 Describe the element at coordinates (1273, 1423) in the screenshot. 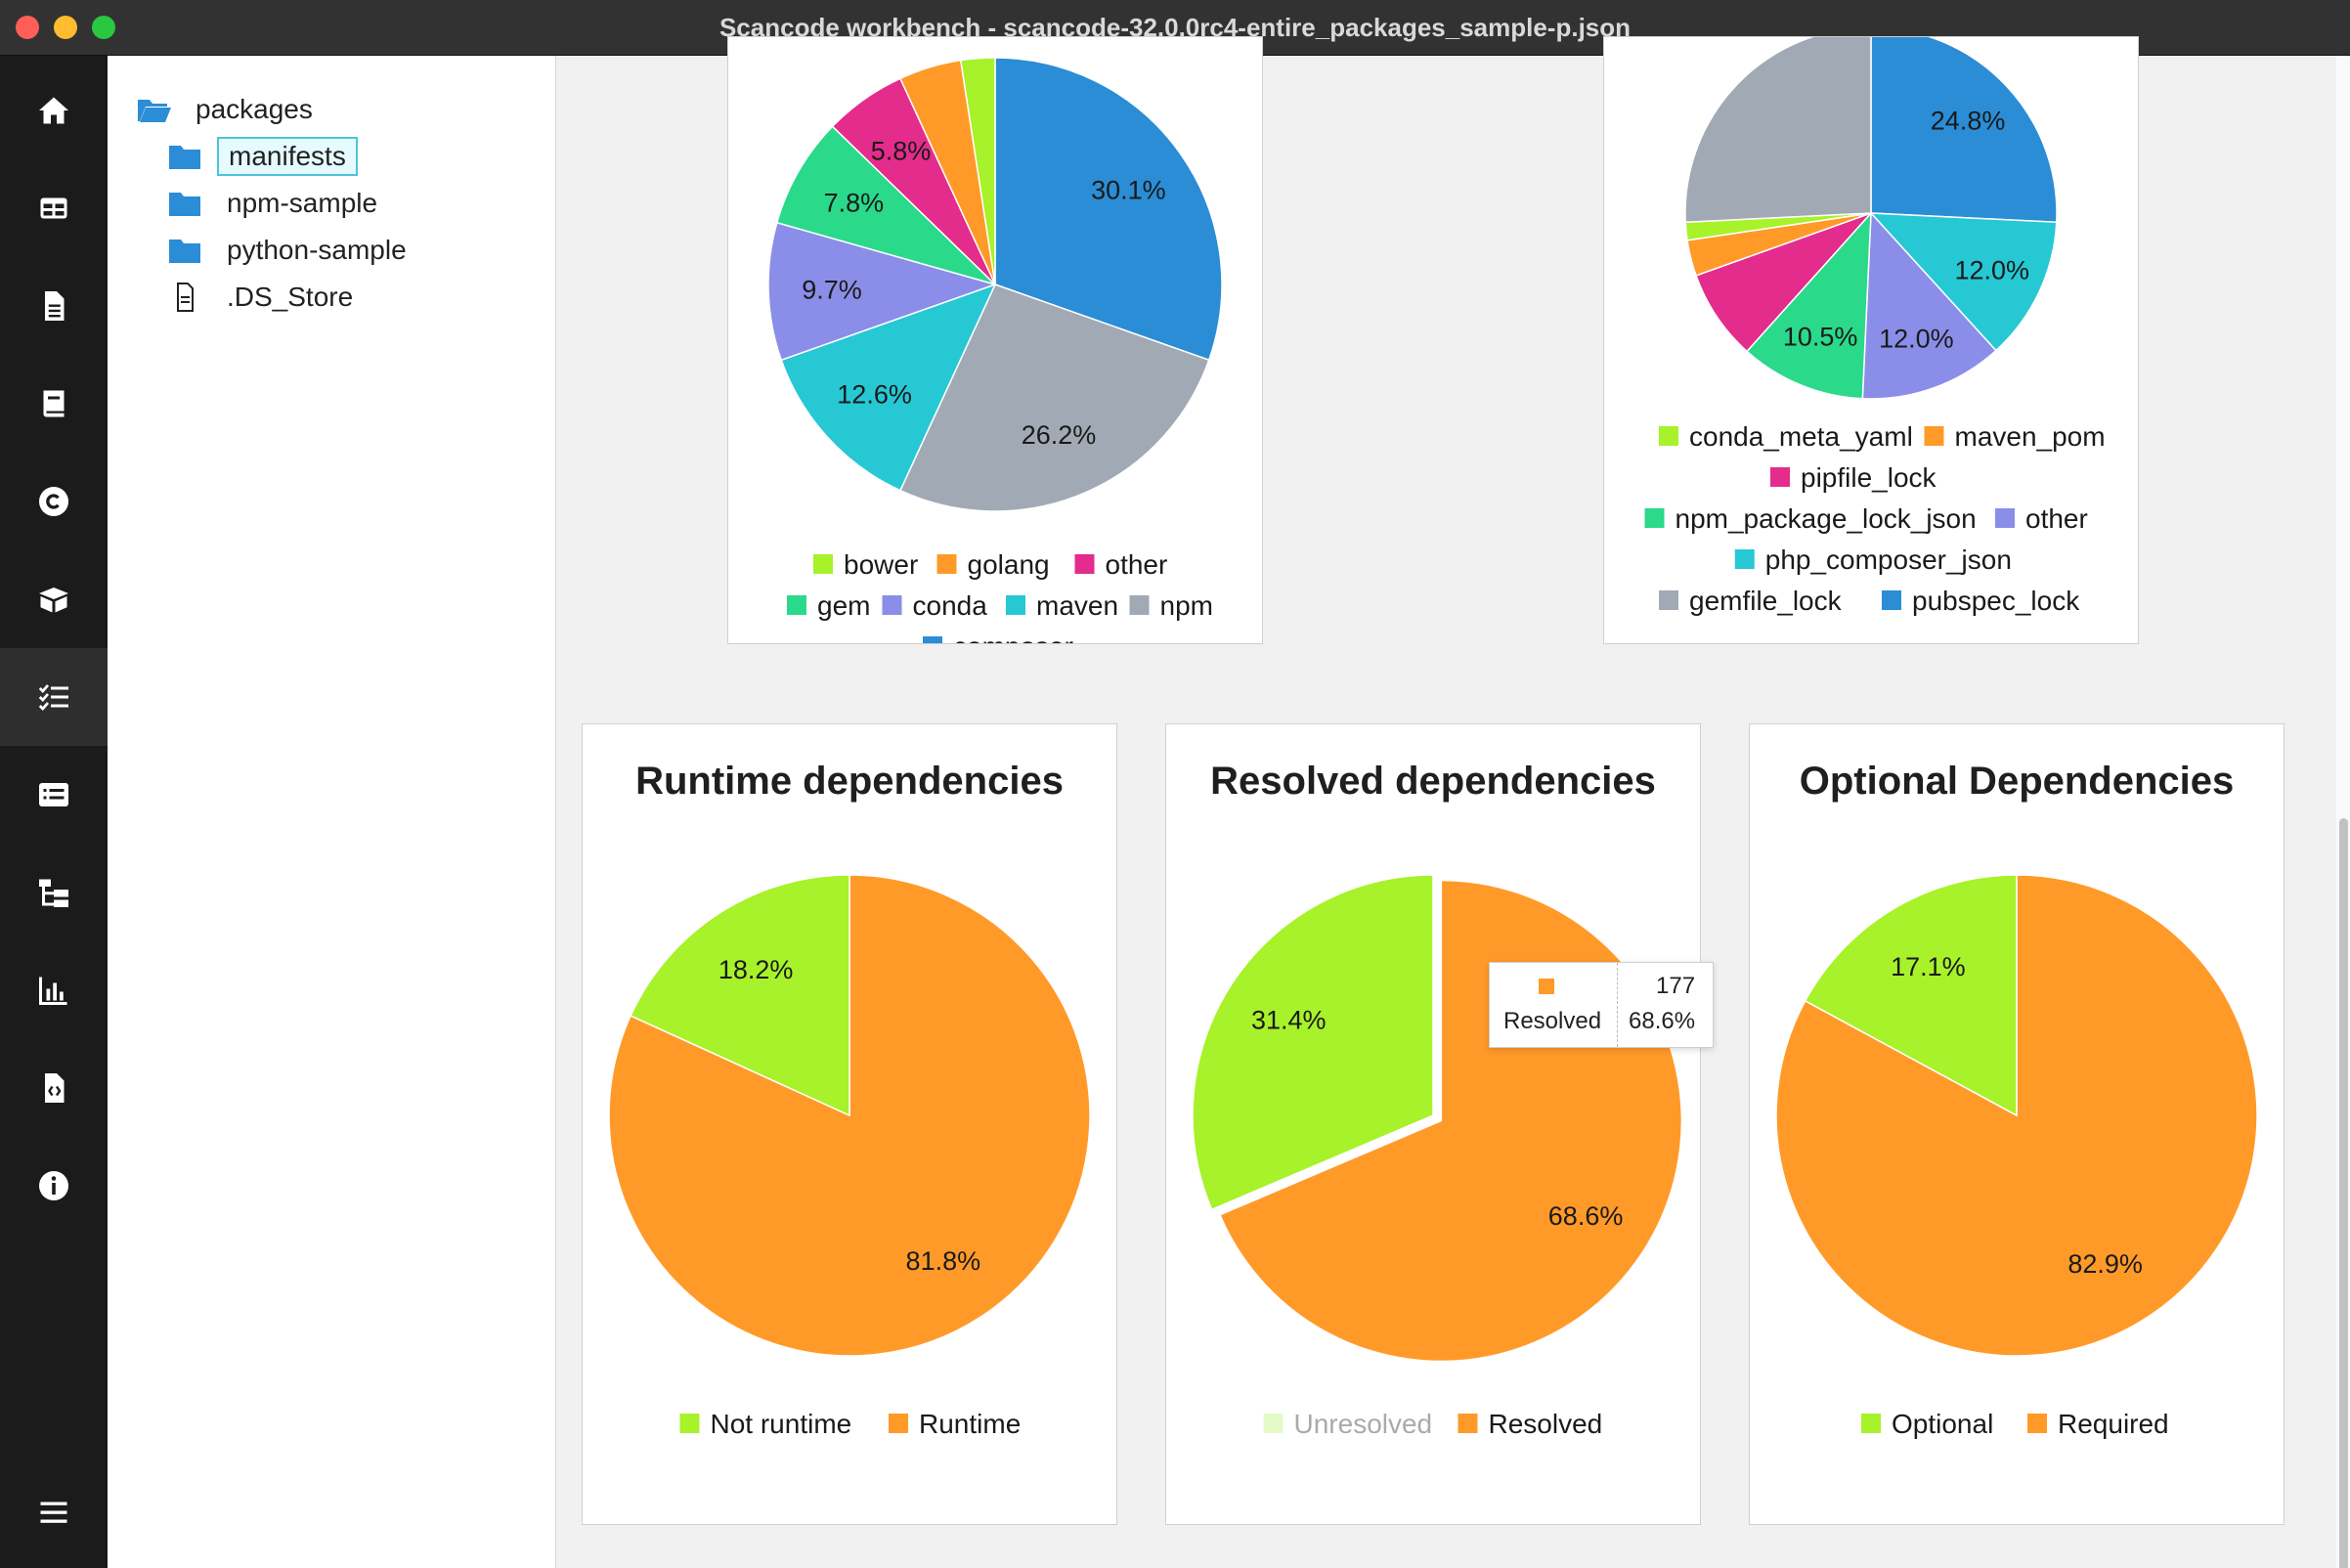

I see `legend-swatch-unresolved` at that location.